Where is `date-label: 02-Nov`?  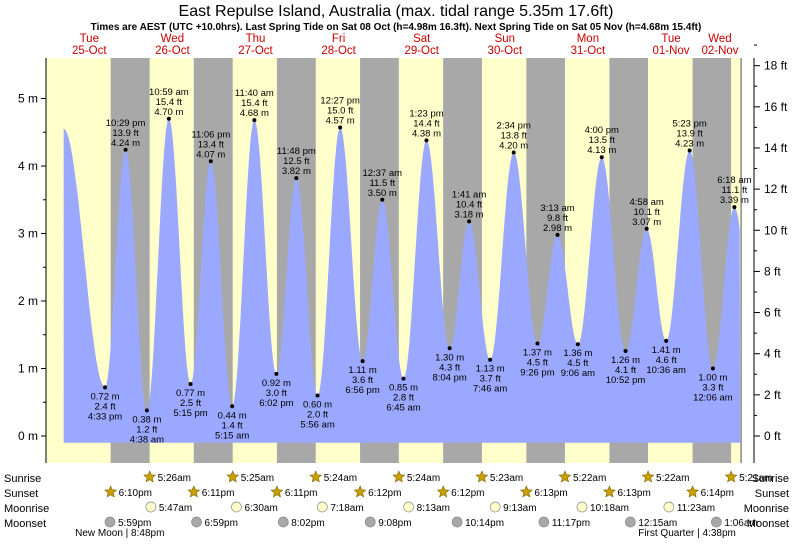 date-label: 02-Nov is located at coordinates (719, 51).